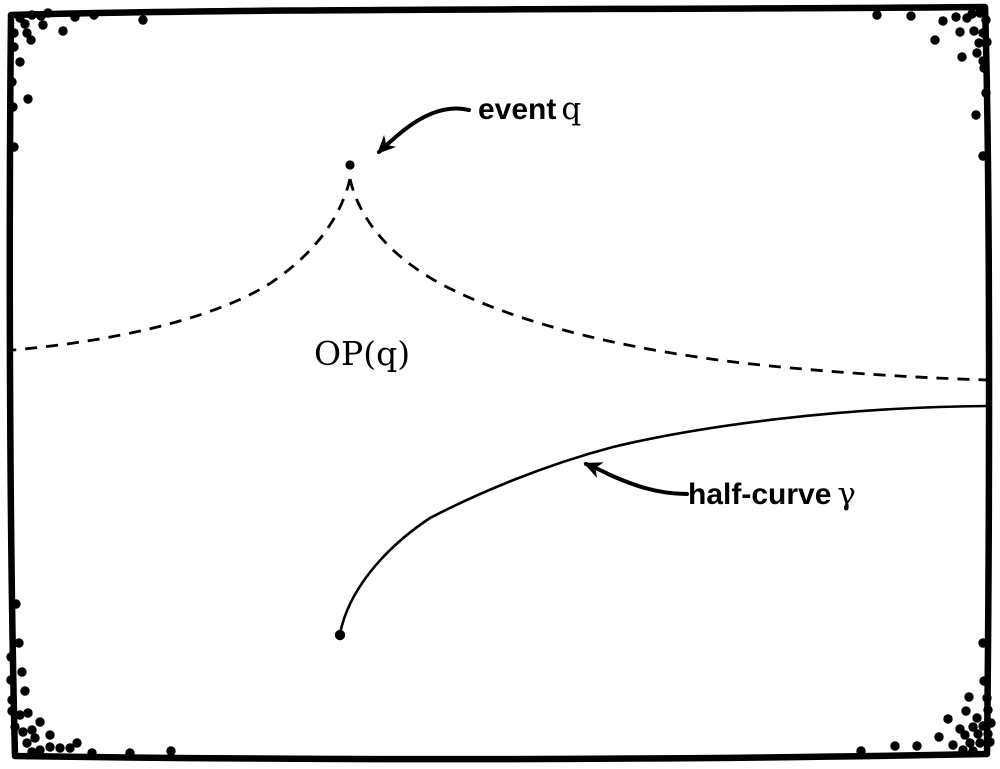 This screenshot has width=1000, height=769. Describe the element at coordinates (571, 109) in the screenshot. I see `event-label-symbol: q` at that location.